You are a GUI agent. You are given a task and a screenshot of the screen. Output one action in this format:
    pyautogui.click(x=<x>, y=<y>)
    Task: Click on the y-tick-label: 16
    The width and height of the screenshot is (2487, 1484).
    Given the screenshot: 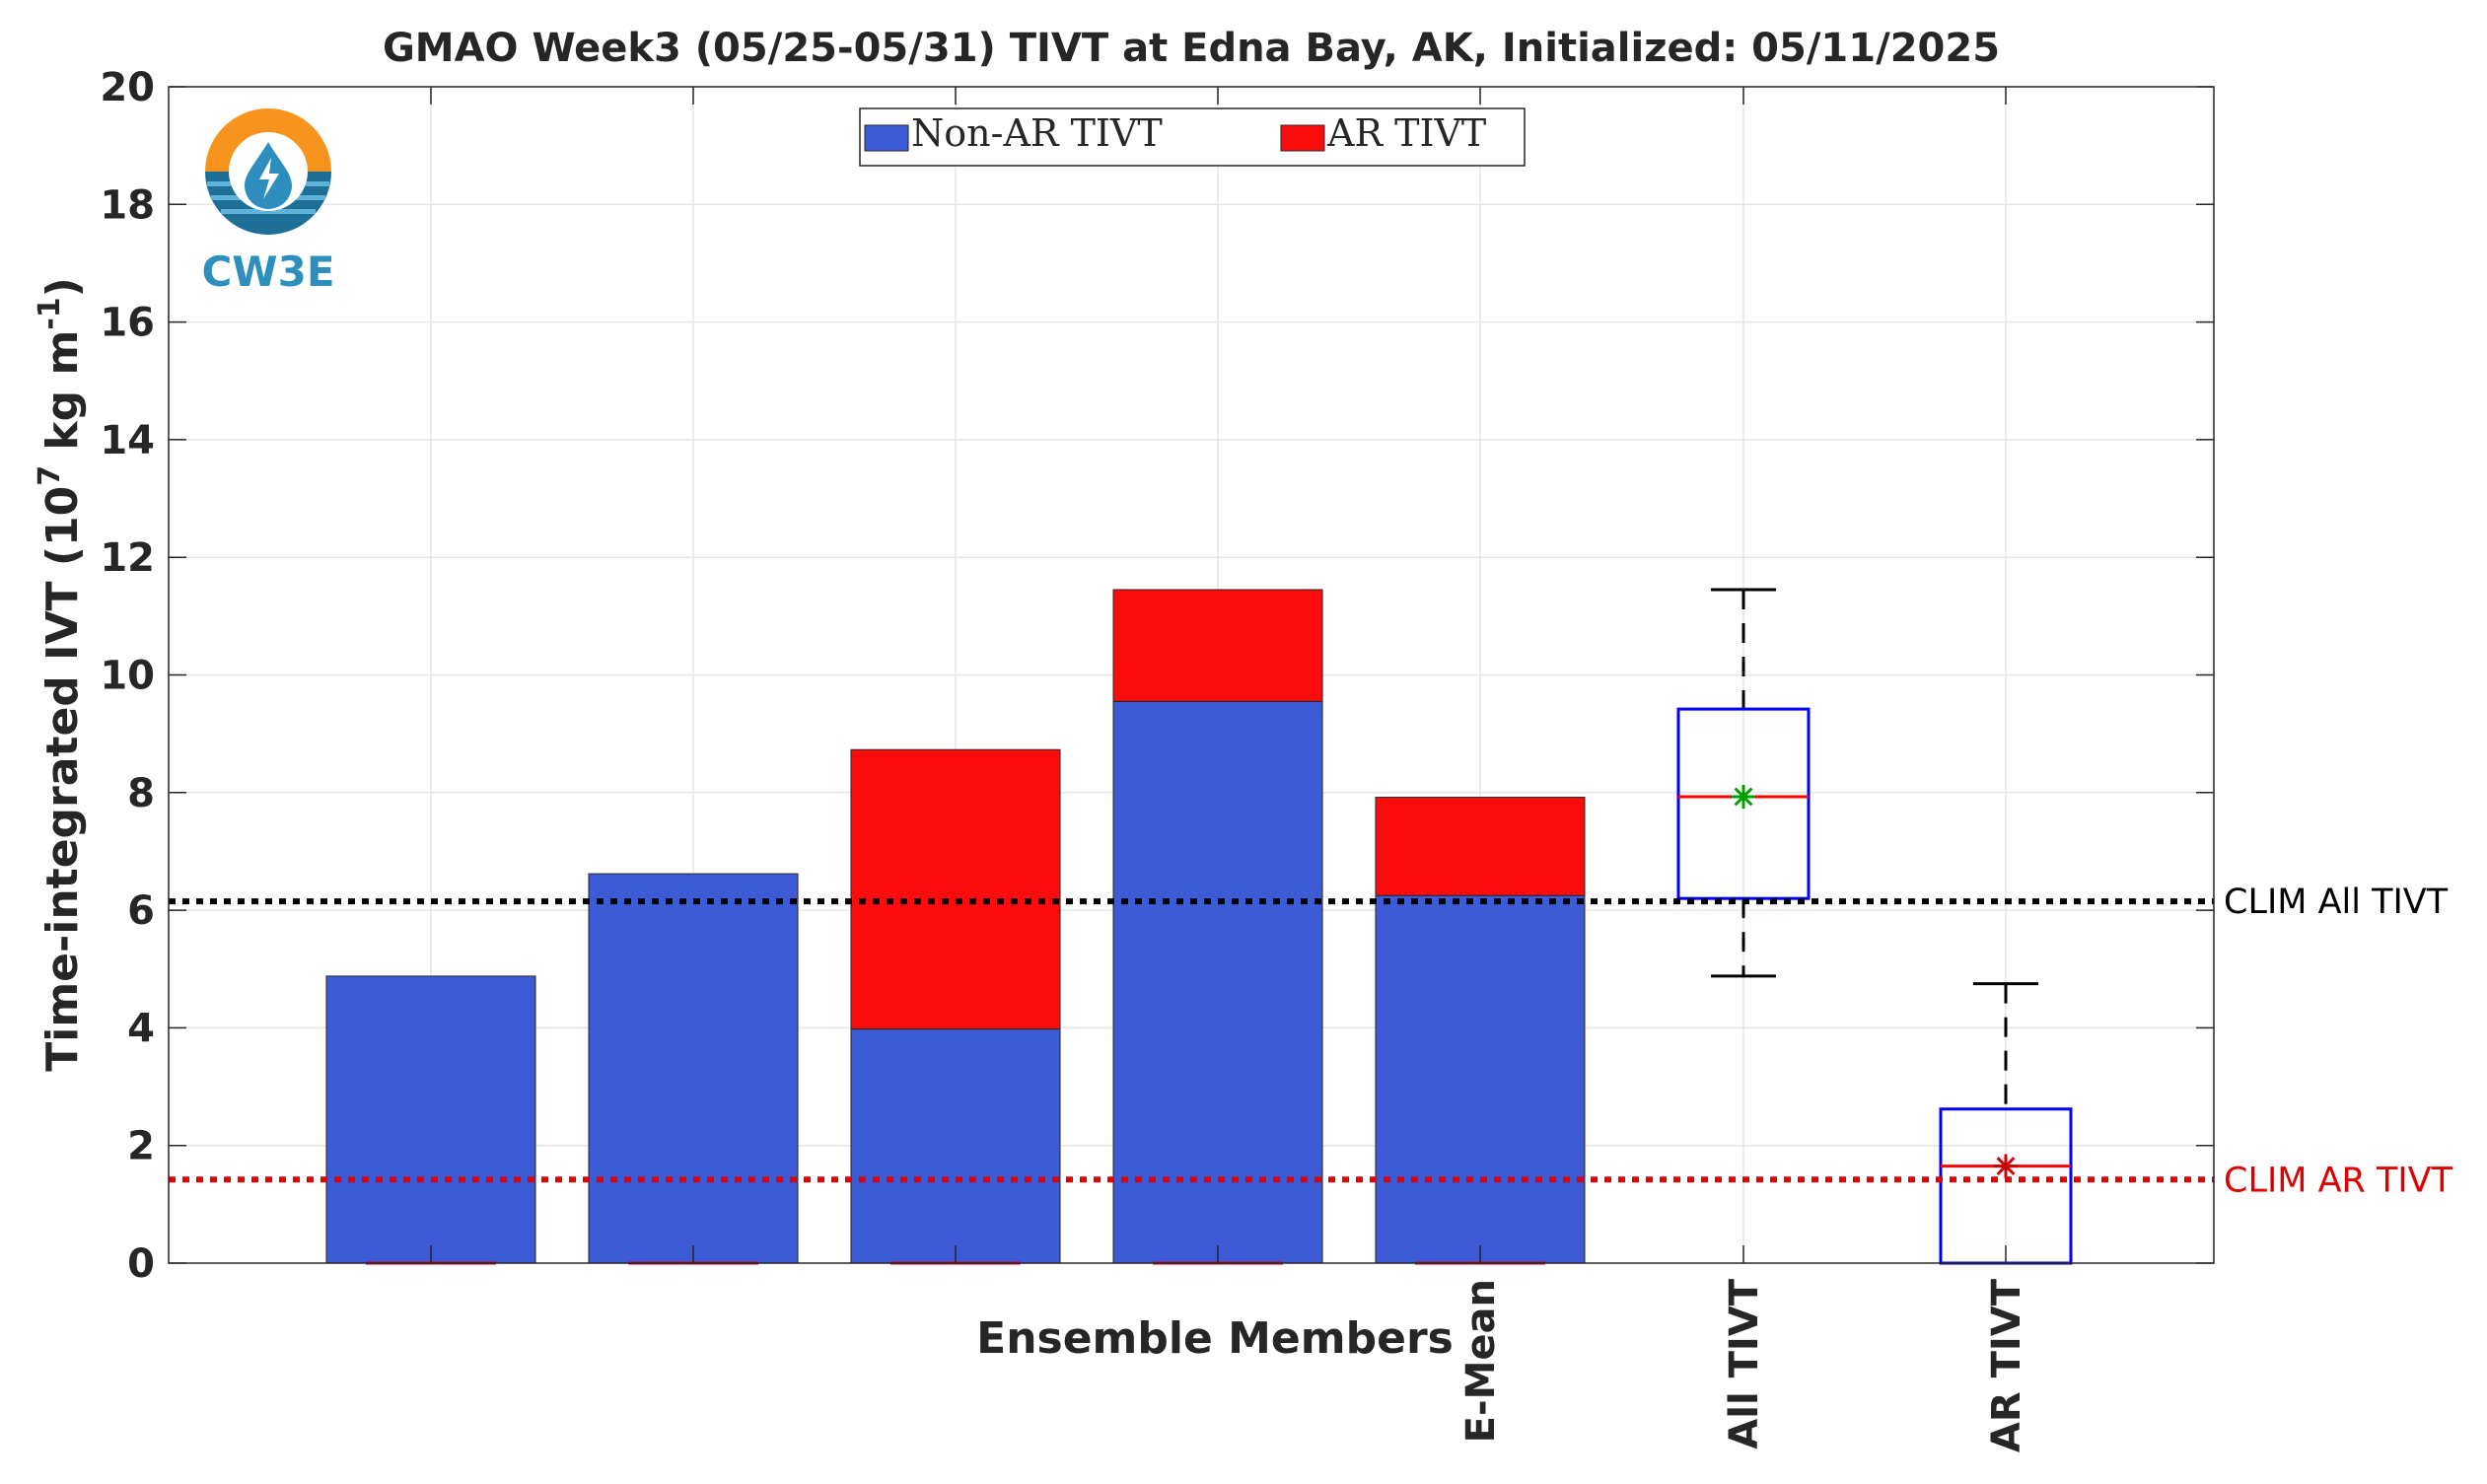 What is the action you would take?
    pyautogui.click(x=127, y=323)
    